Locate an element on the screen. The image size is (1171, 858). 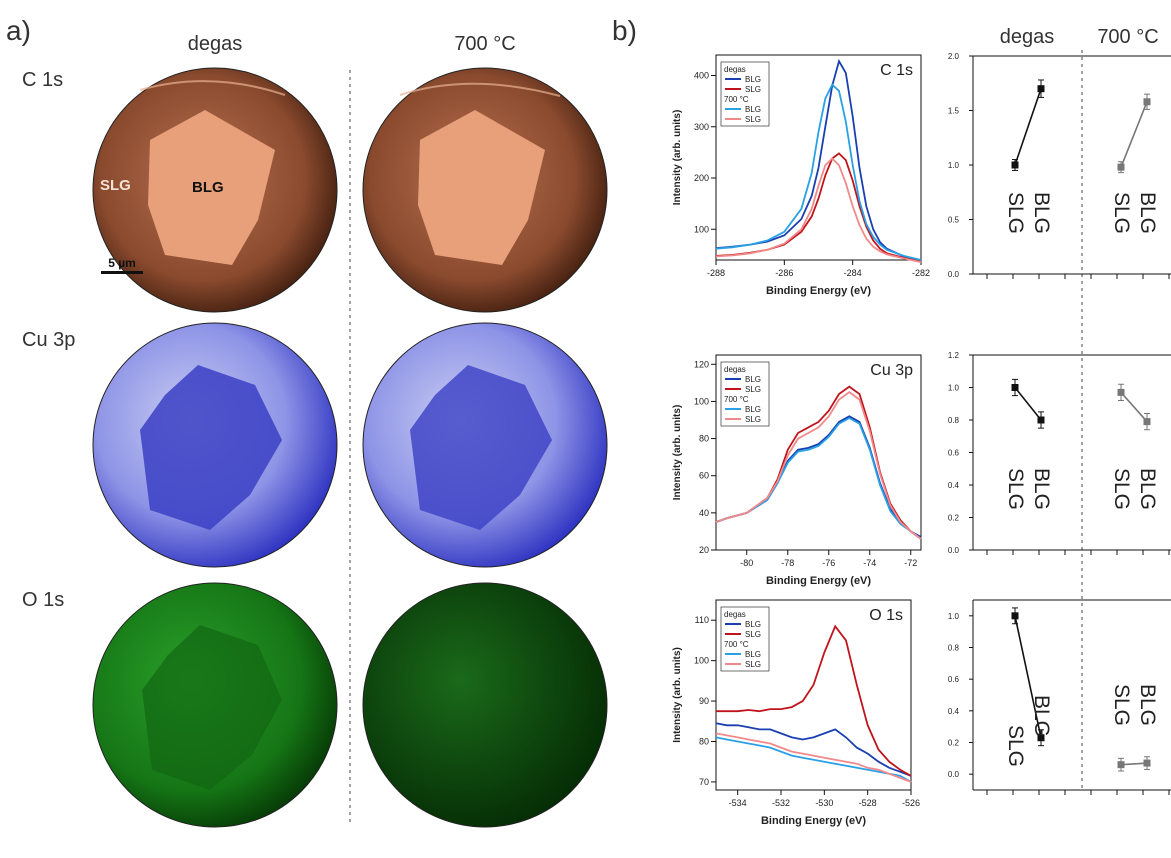
x-tick-label: -532 is located at coordinates (781, 803).